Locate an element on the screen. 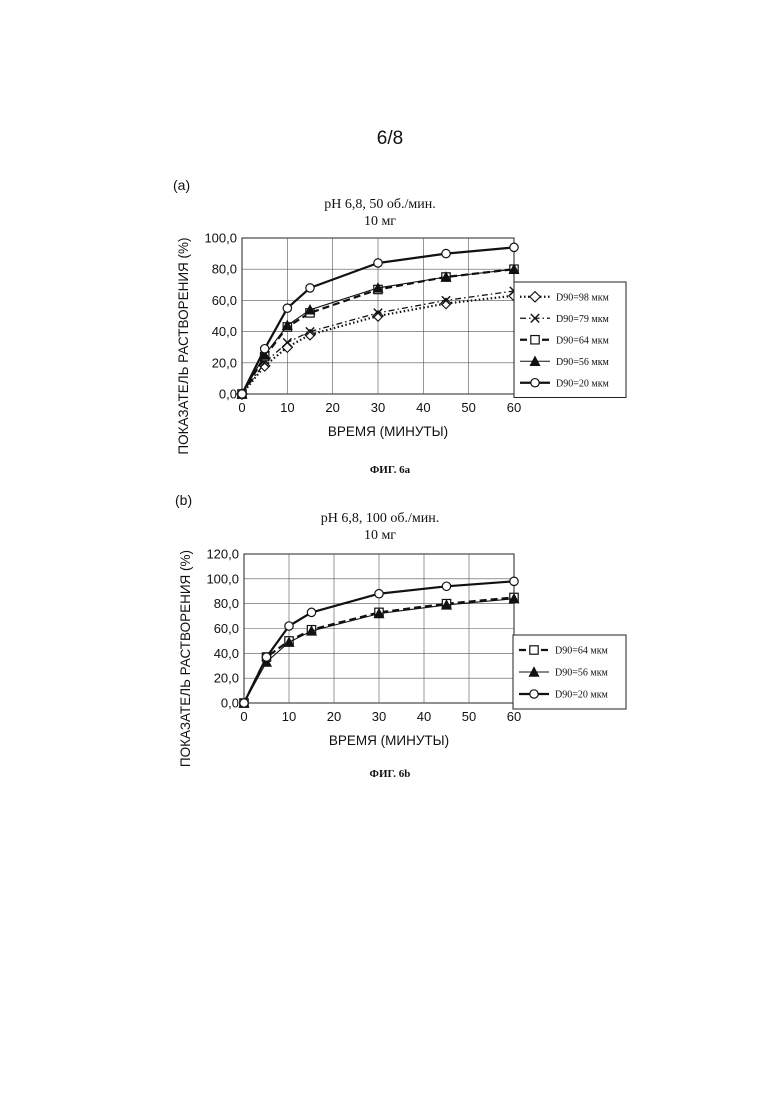 This screenshot has width=780, height=1103. panel-label-b: (b) is located at coordinates (183, 500).